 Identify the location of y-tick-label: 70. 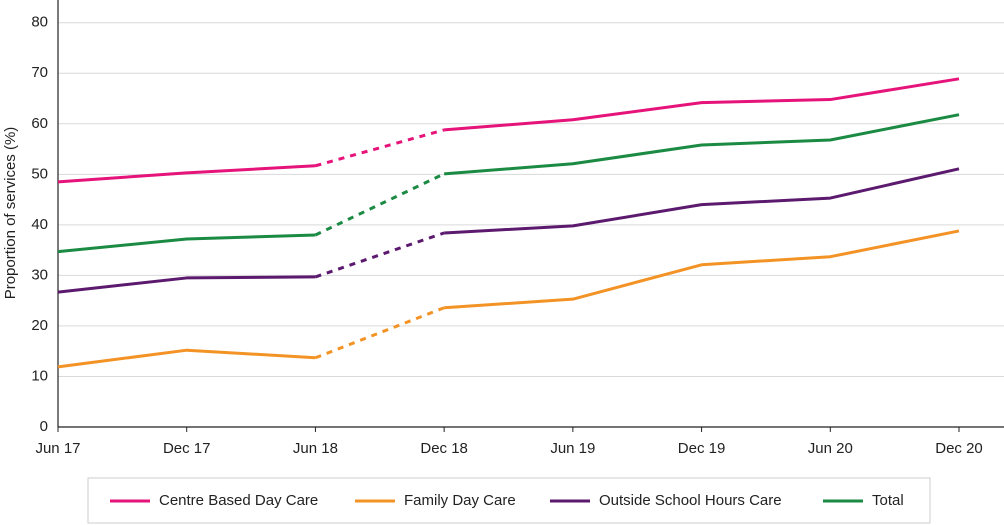
(39, 72).